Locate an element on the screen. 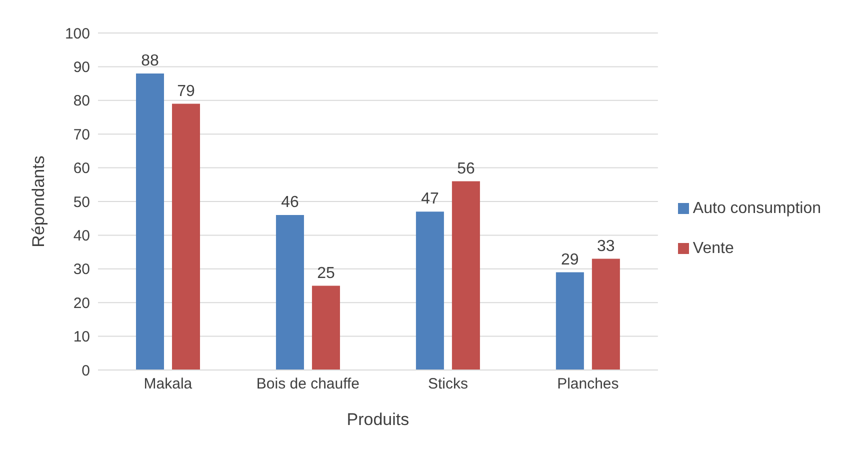 The image size is (849, 458). data-label: 46 is located at coordinates (290, 202).